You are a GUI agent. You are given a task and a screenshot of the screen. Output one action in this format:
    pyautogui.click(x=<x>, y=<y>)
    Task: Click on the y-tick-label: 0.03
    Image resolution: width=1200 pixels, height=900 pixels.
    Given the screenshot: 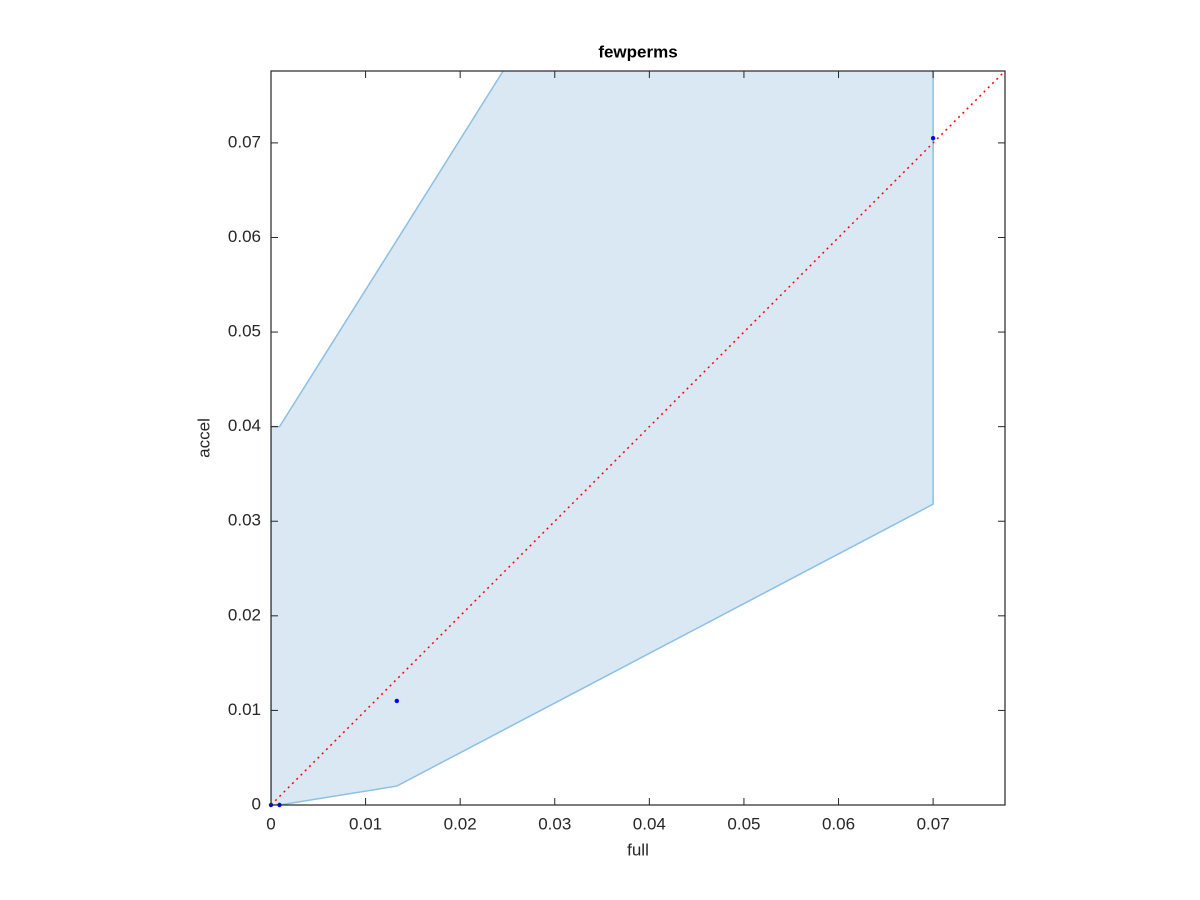 What is the action you would take?
    pyautogui.click(x=244, y=520)
    